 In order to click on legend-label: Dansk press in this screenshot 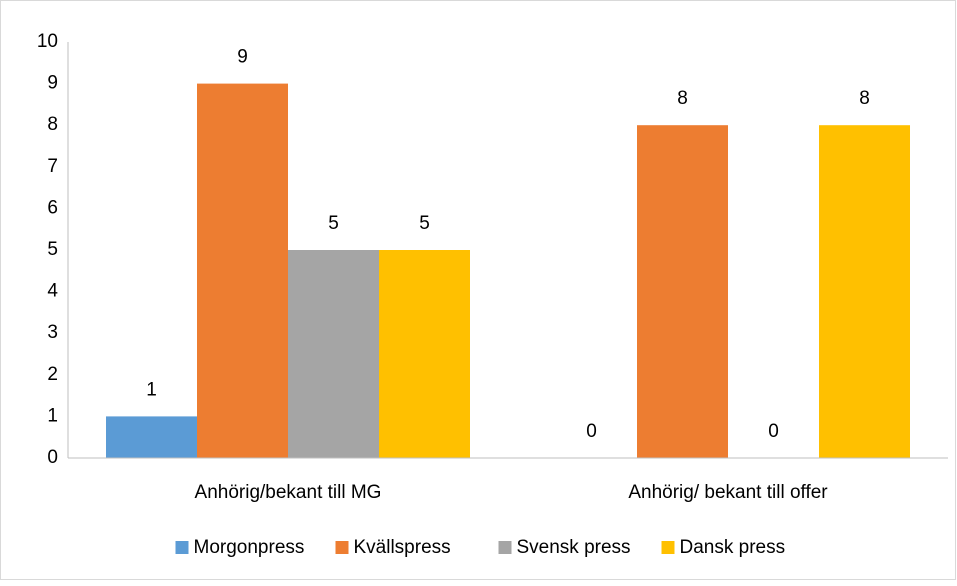, I will do `click(733, 547)`.